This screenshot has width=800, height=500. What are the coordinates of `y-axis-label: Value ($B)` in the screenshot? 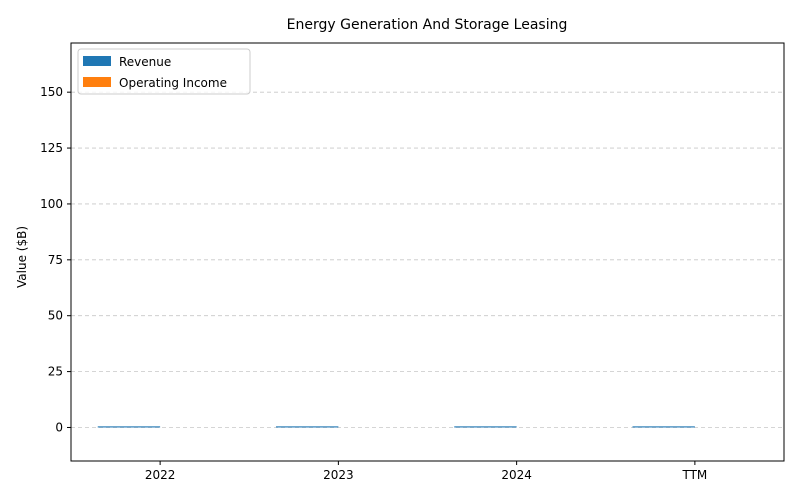 It's located at (22, 257).